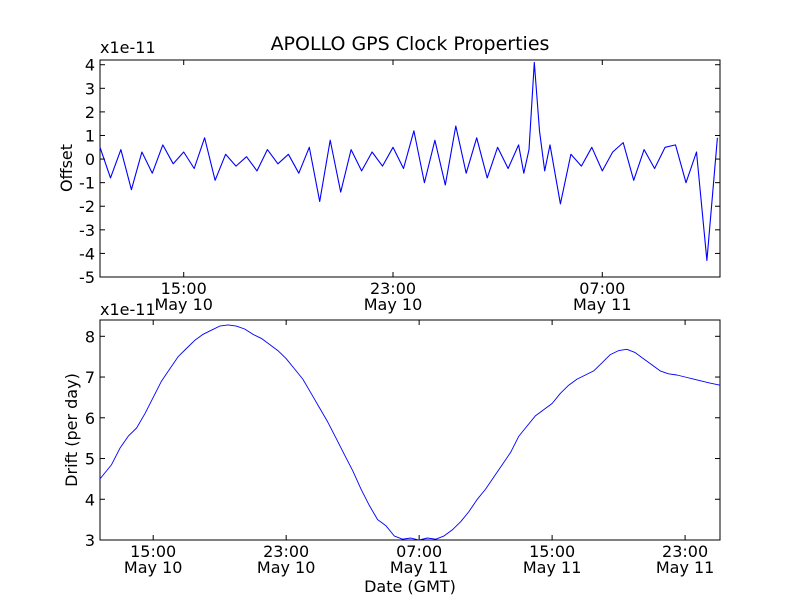 This screenshot has height=600, width=800. I want to click on offset-x-tick-time: 15:00, so click(184, 288).